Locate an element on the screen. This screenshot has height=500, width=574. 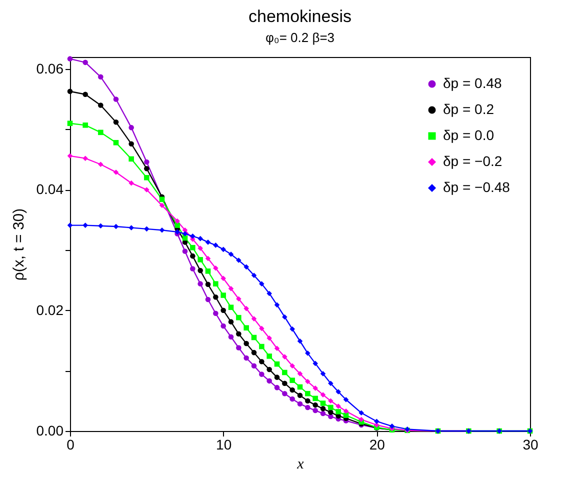
x-tick-label: 20 is located at coordinates (377, 444).